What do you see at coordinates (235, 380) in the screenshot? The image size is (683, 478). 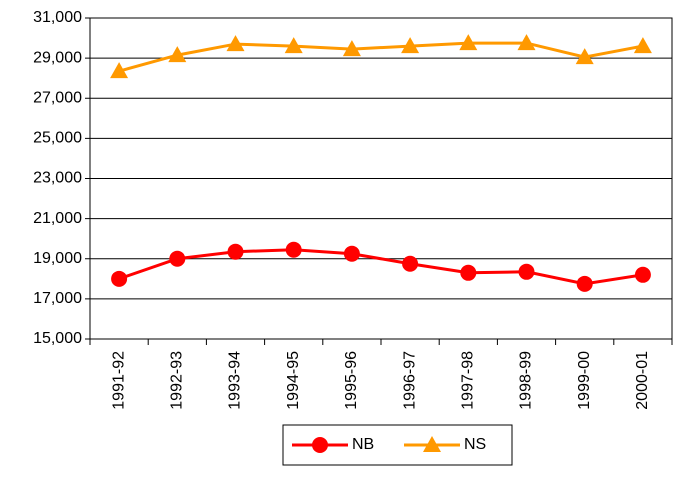 I see `x-tick-label: 1993-94` at bounding box center [235, 380].